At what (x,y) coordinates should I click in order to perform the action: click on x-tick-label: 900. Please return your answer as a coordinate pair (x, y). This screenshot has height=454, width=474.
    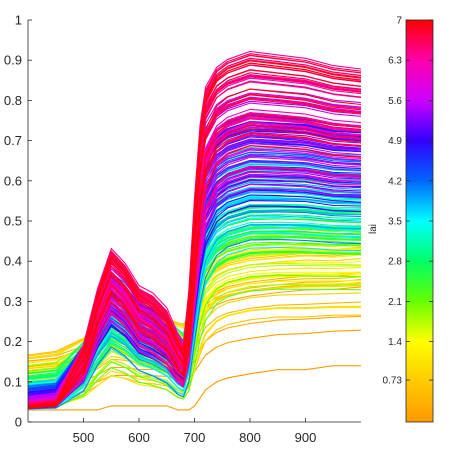
    Looking at the image, I should click on (306, 437).